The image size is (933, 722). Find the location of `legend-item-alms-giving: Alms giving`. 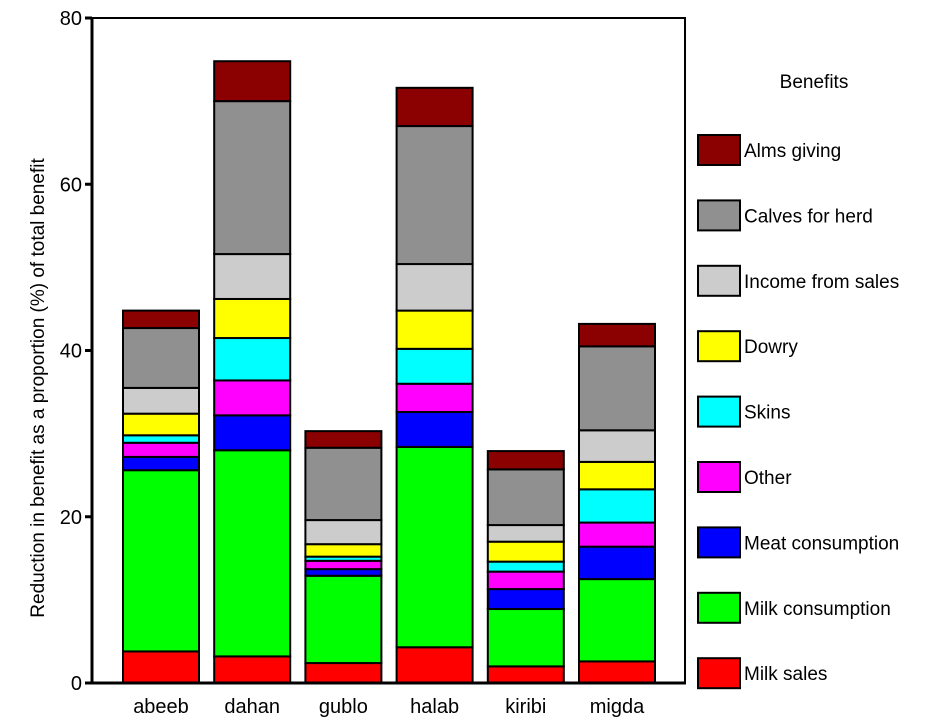

legend-item-alms-giving: Alms giving is located at coordinates (769, 150).